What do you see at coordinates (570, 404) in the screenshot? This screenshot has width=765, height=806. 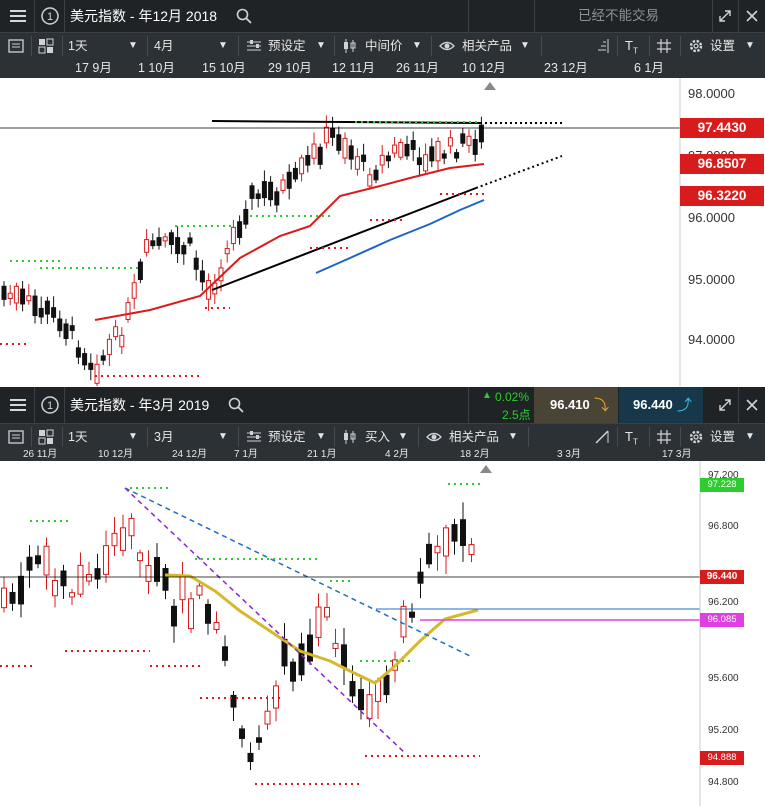 I see `sell-price: 96.410` at bounding box center [570, 404].